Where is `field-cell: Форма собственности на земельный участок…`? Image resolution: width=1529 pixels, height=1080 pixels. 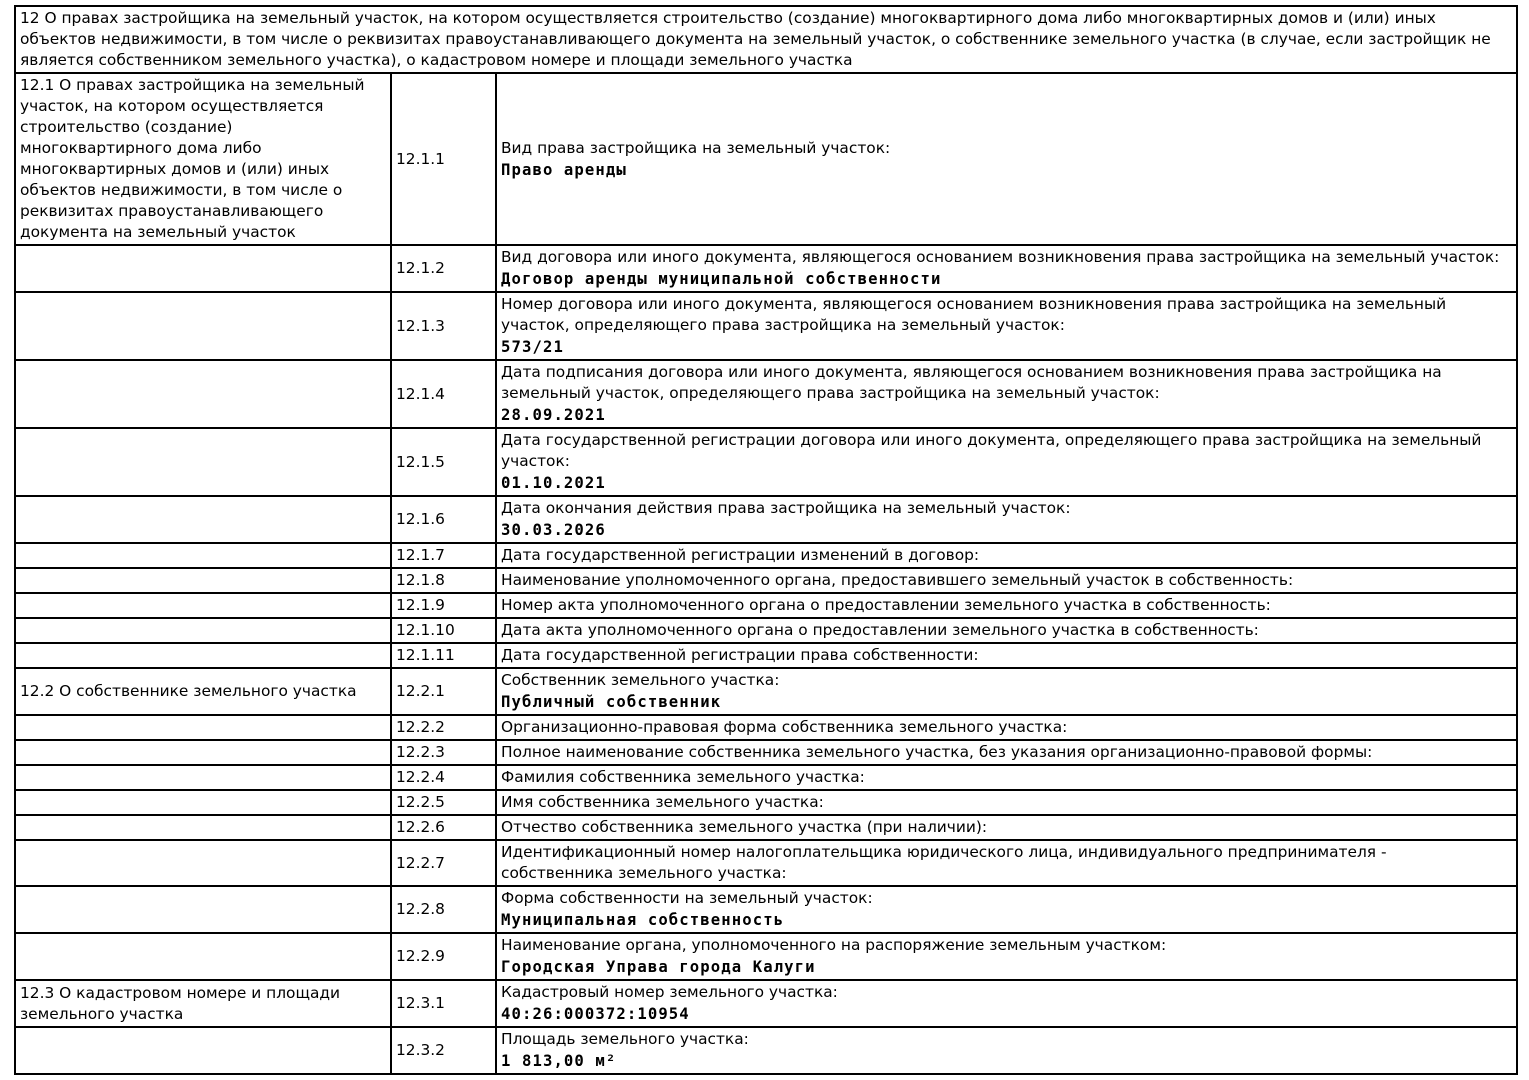
field-cell: Форма собственности на земельный участок… is located at coordinates (1006, 909).